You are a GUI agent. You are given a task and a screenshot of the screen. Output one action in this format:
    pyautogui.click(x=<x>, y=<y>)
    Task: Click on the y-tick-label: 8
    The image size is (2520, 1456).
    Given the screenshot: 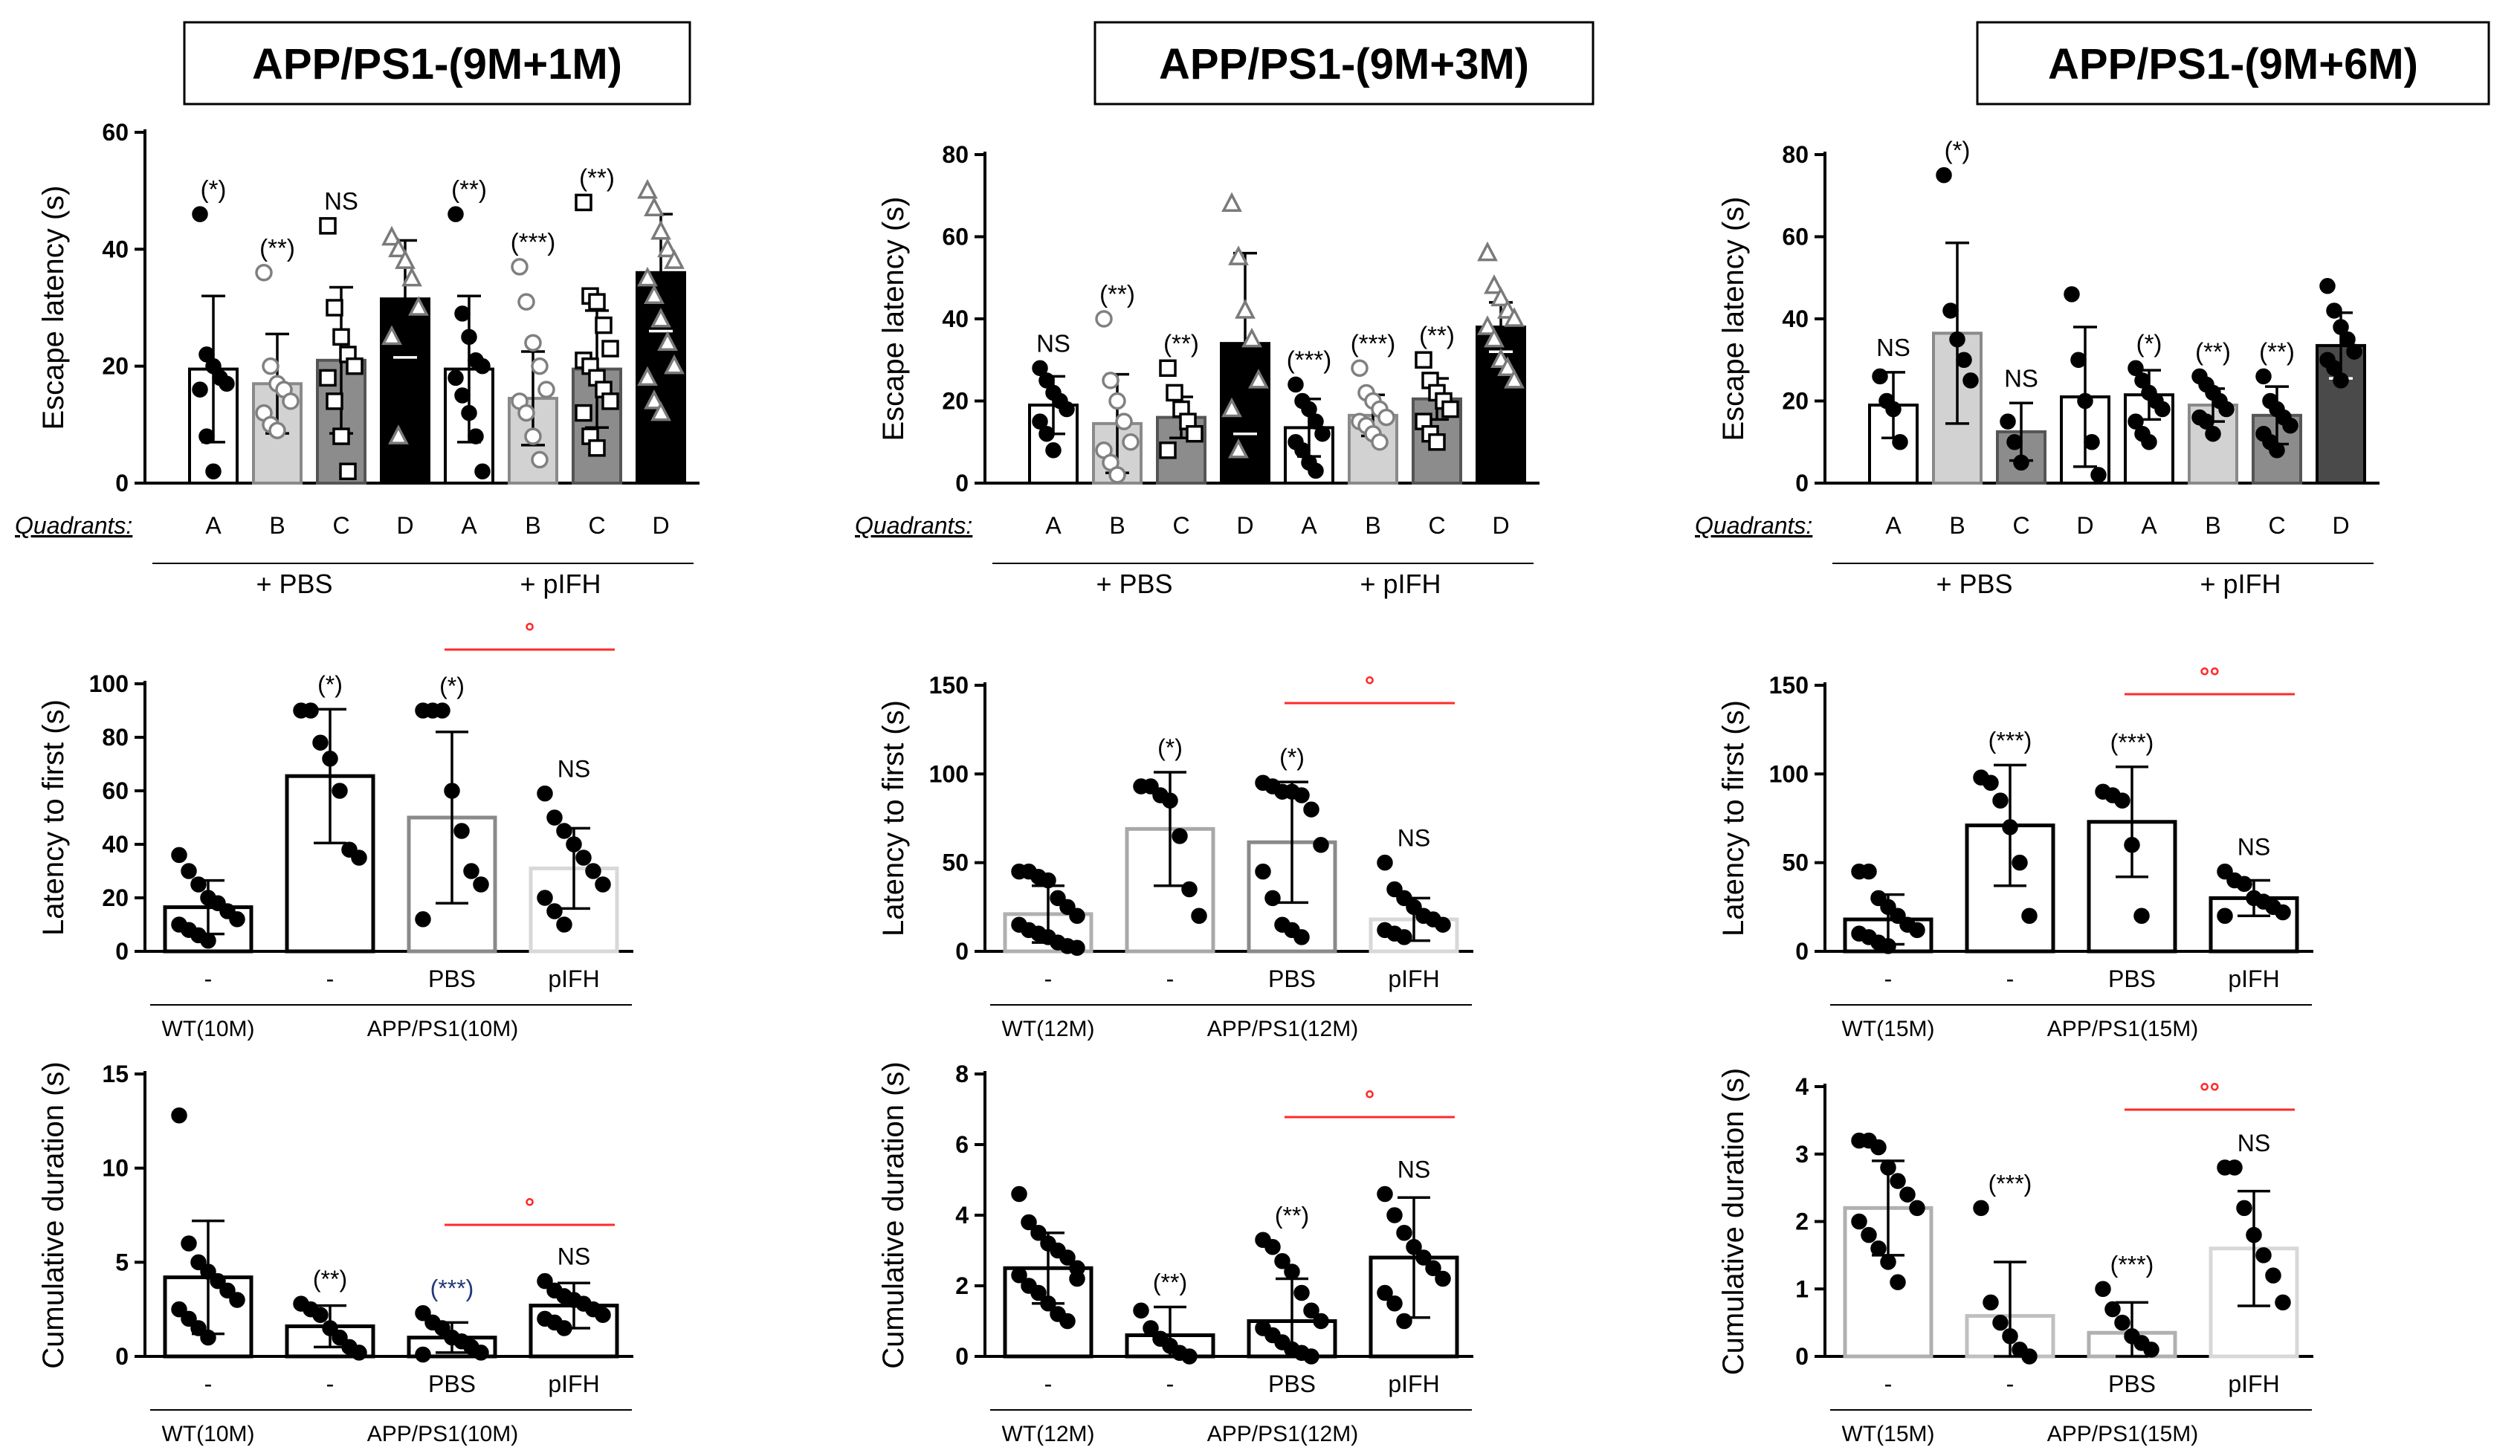 What is the action you would take?
    pyautogui.click(x=962, y=1074)
    